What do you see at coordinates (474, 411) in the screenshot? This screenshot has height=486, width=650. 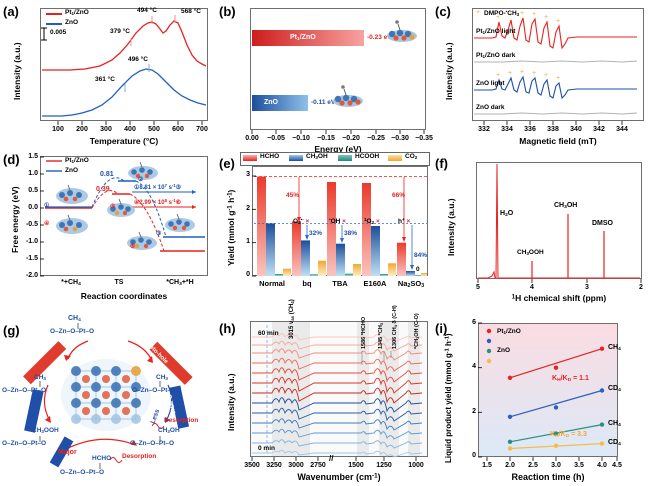 I see `panel-i-ytick-1: 2` at bounding box center [474, 411].